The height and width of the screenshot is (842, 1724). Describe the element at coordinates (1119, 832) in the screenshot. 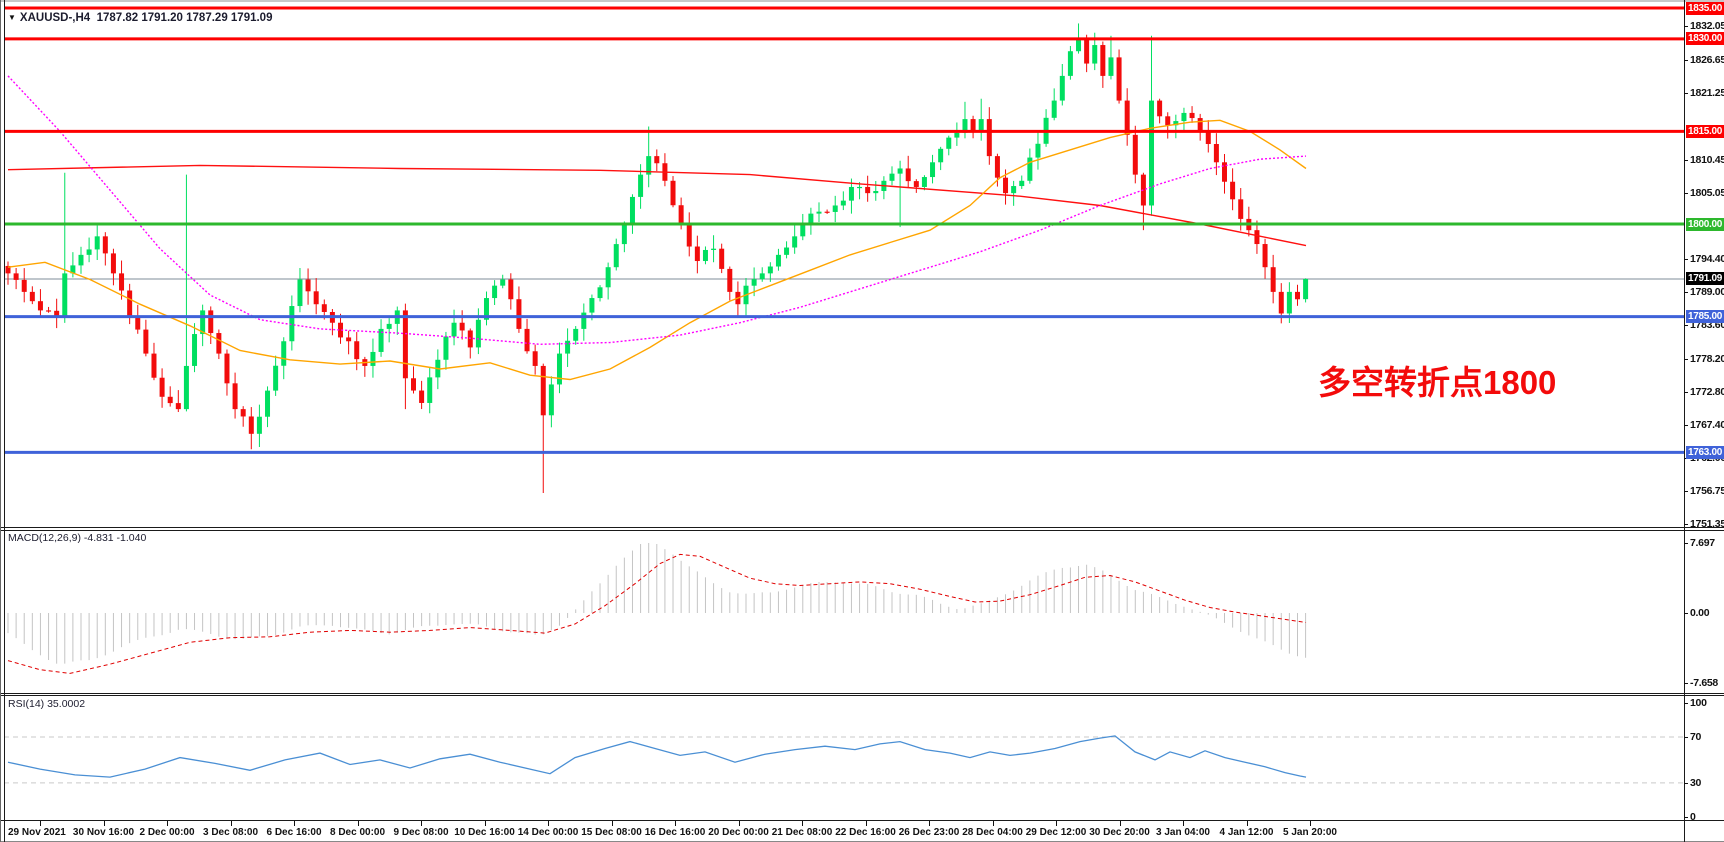

I see `time-axis-label: 30 Dec 20:00` at that location.